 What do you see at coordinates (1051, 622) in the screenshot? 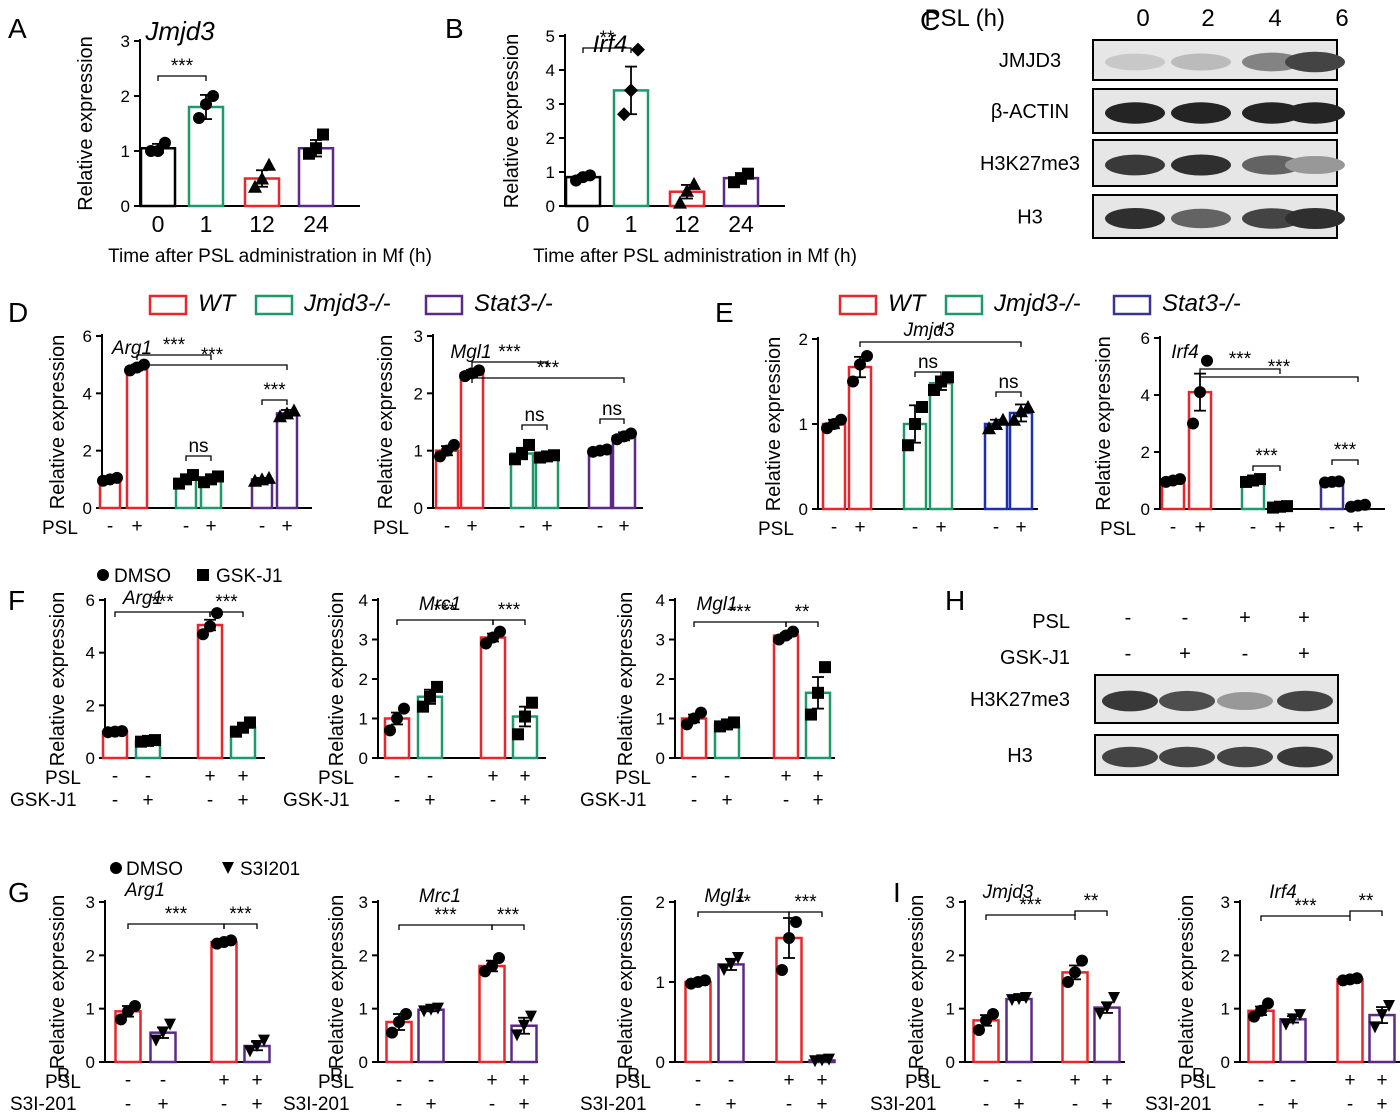
I see `blot-condition-label: PSL` at bounding box center [1051, 622].